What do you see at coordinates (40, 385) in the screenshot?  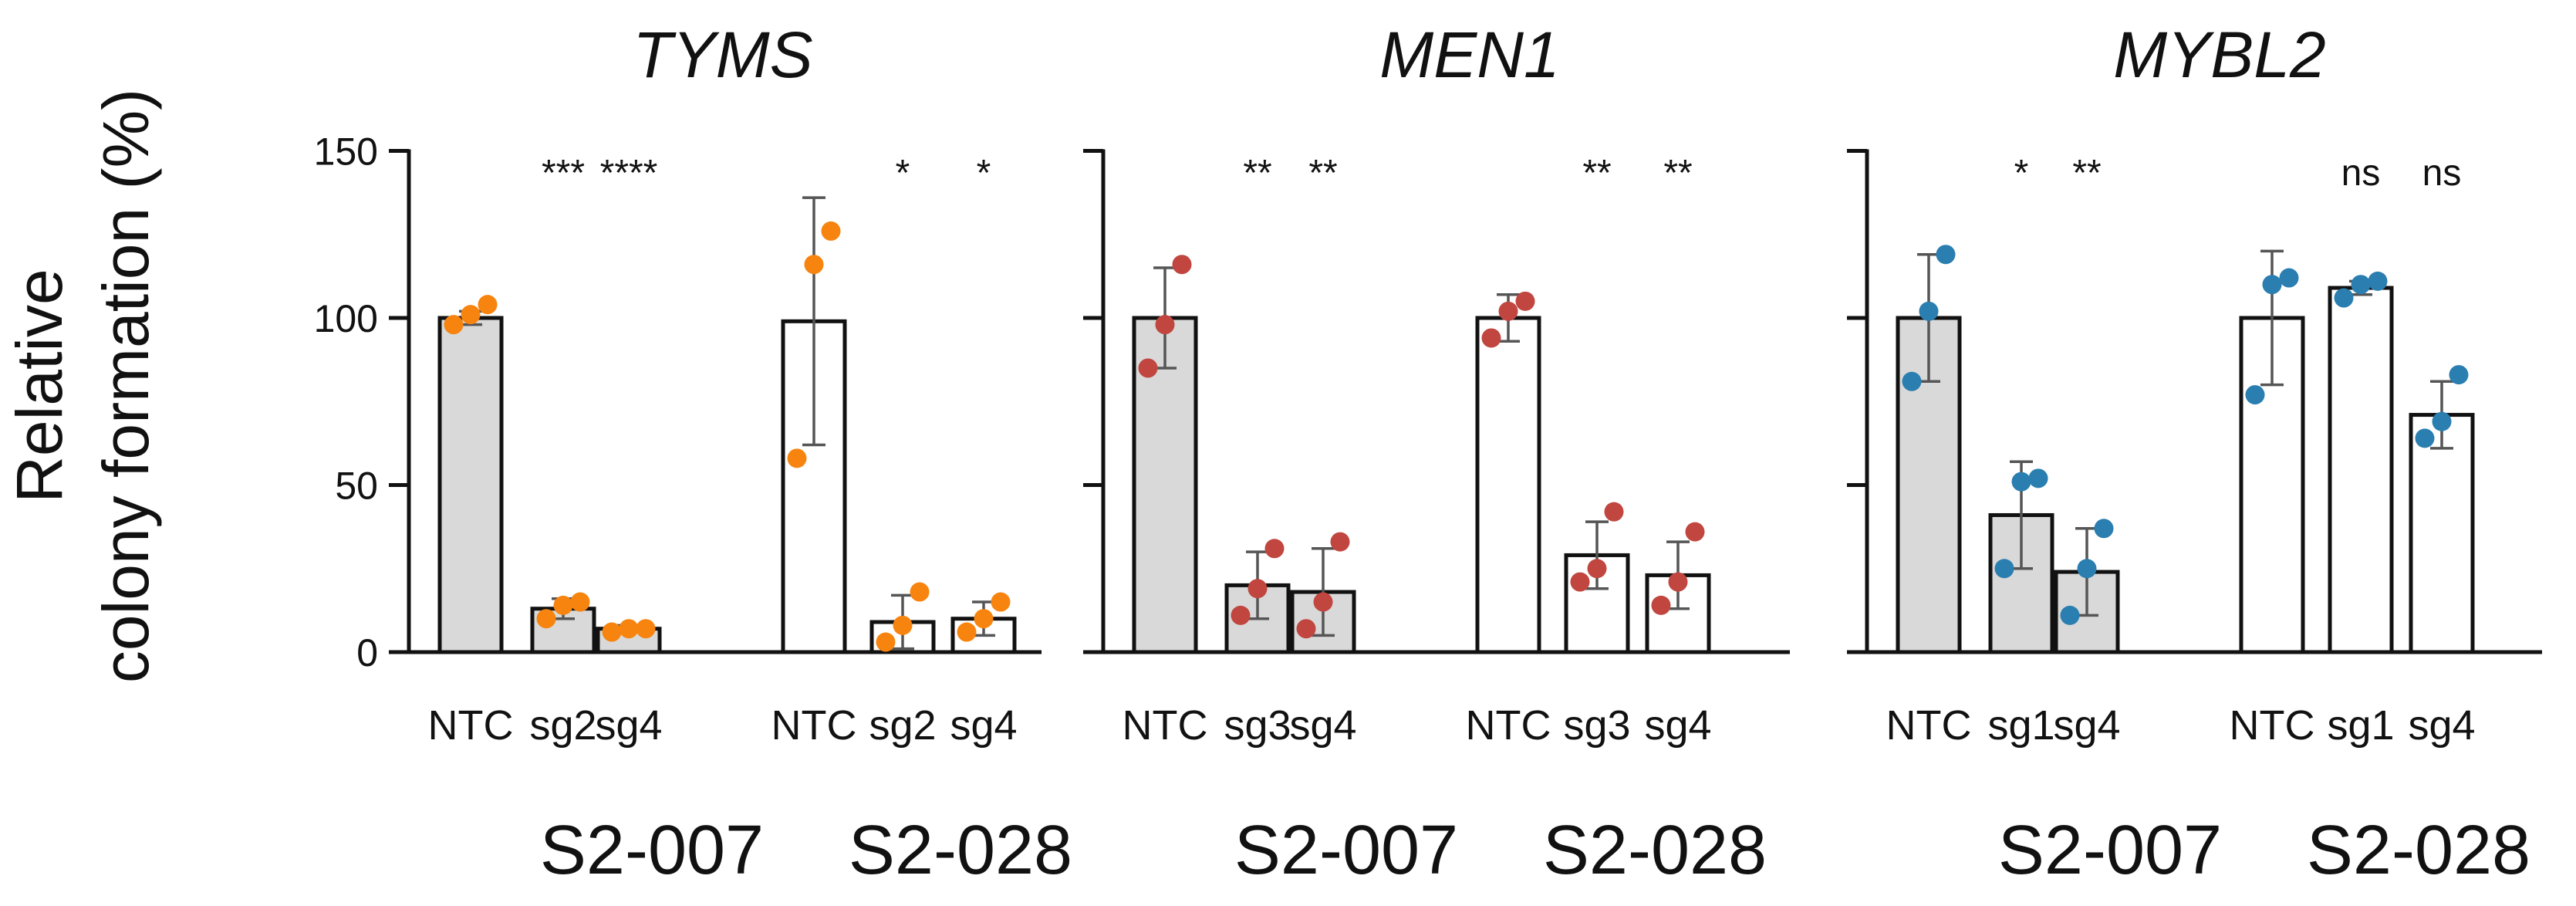 I see `y-axis-label-line1: Relative` at bounding box center [40, 385].